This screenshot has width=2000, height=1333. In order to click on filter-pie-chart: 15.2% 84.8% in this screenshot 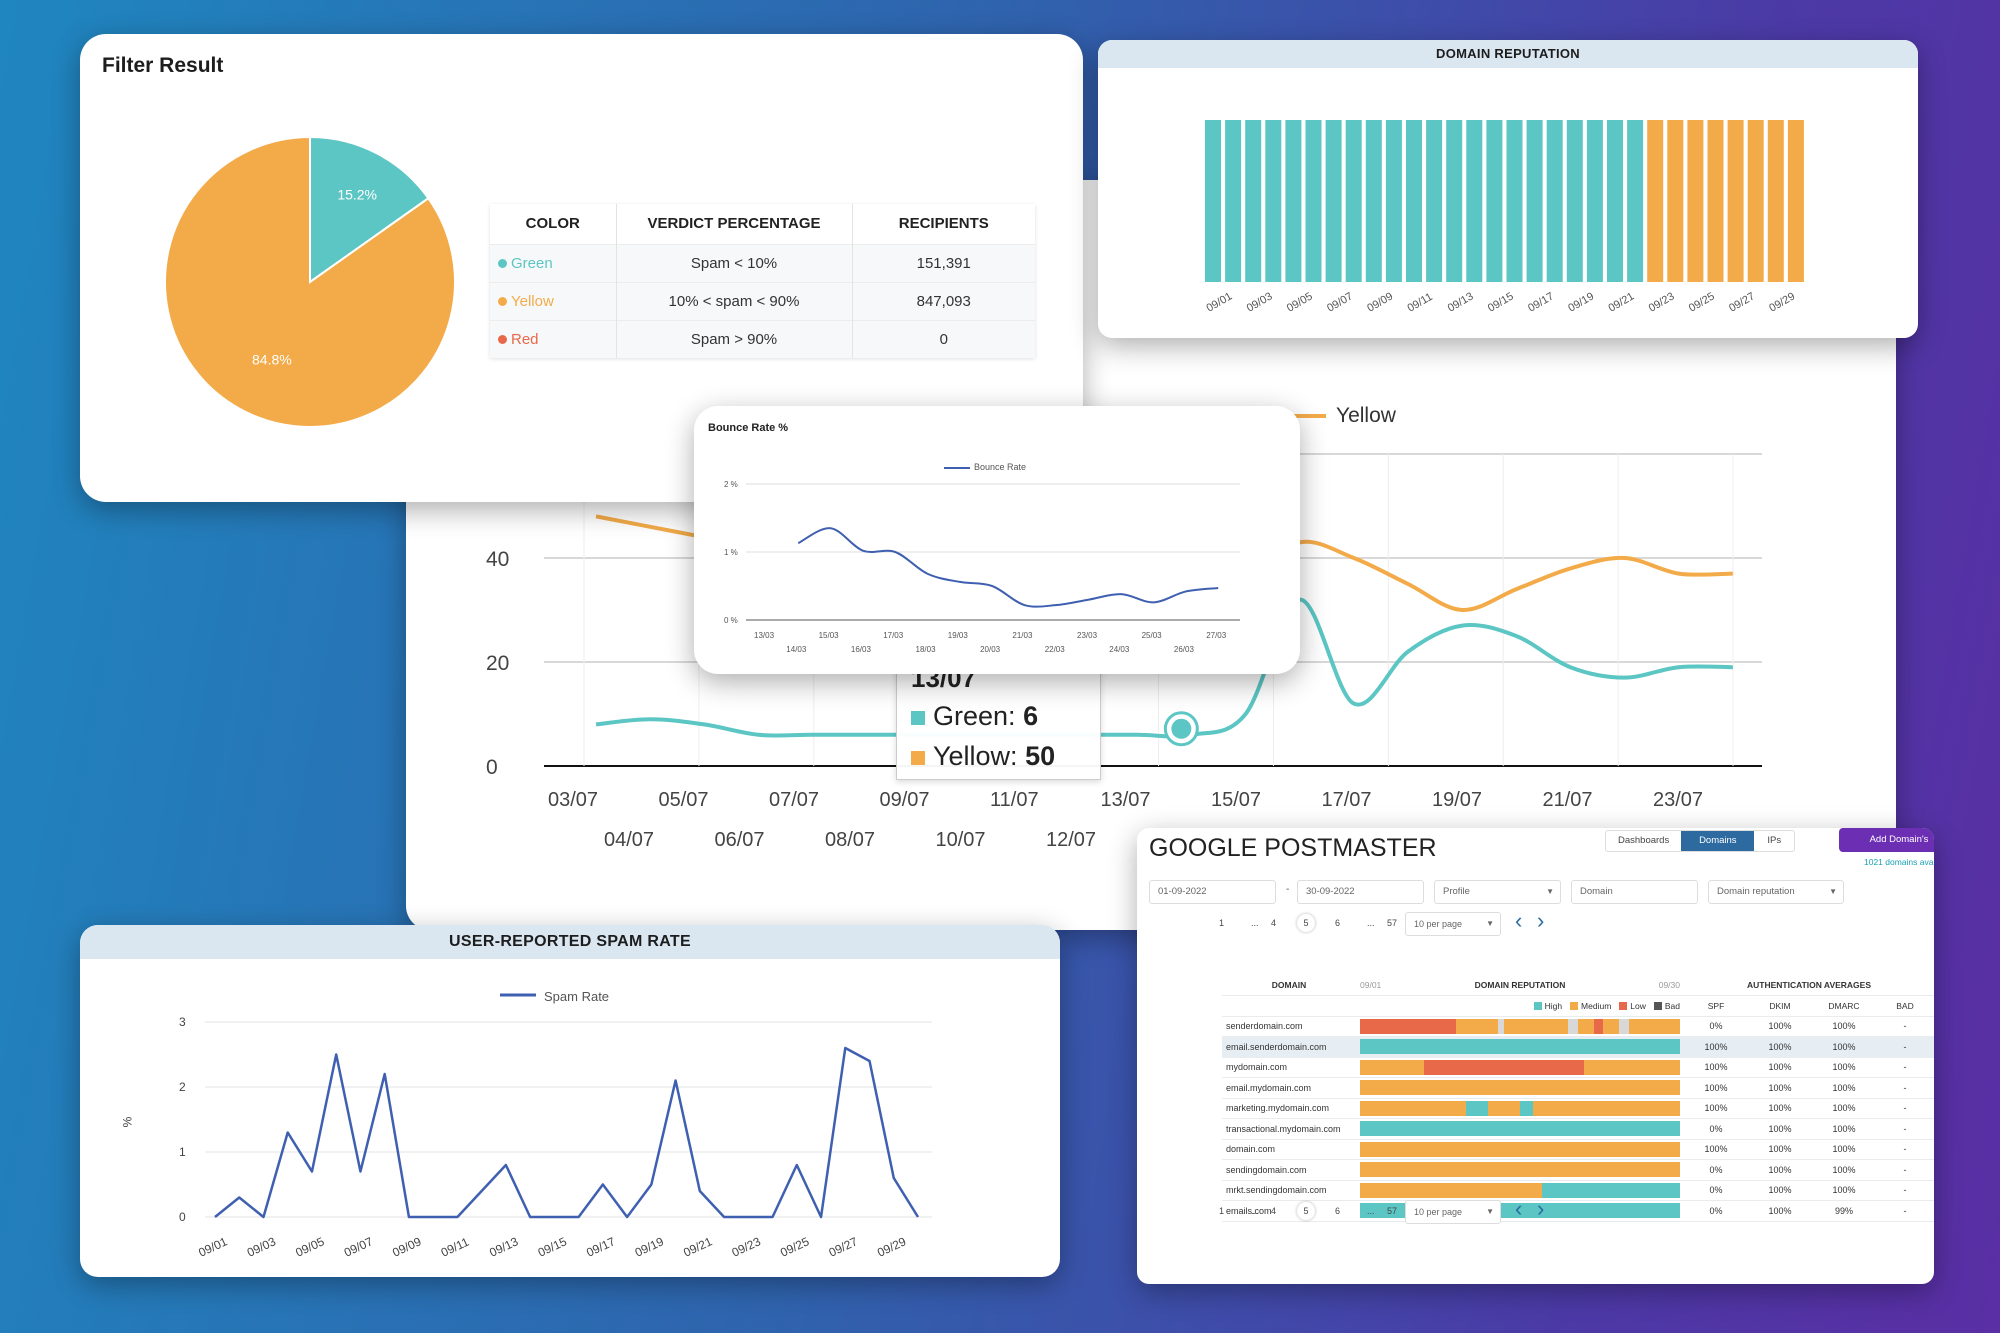, I will do `click(310, 281)`.